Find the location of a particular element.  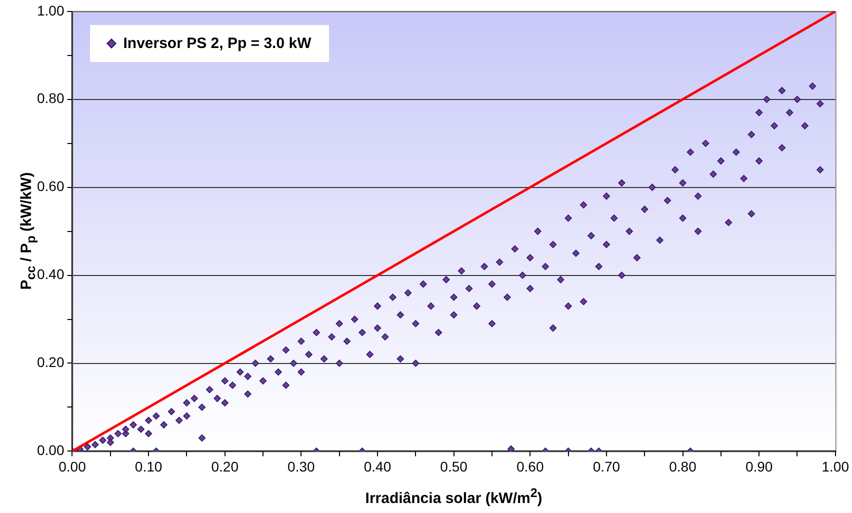

x-tick-label: 0.10 is located at coordinates (148, 466).